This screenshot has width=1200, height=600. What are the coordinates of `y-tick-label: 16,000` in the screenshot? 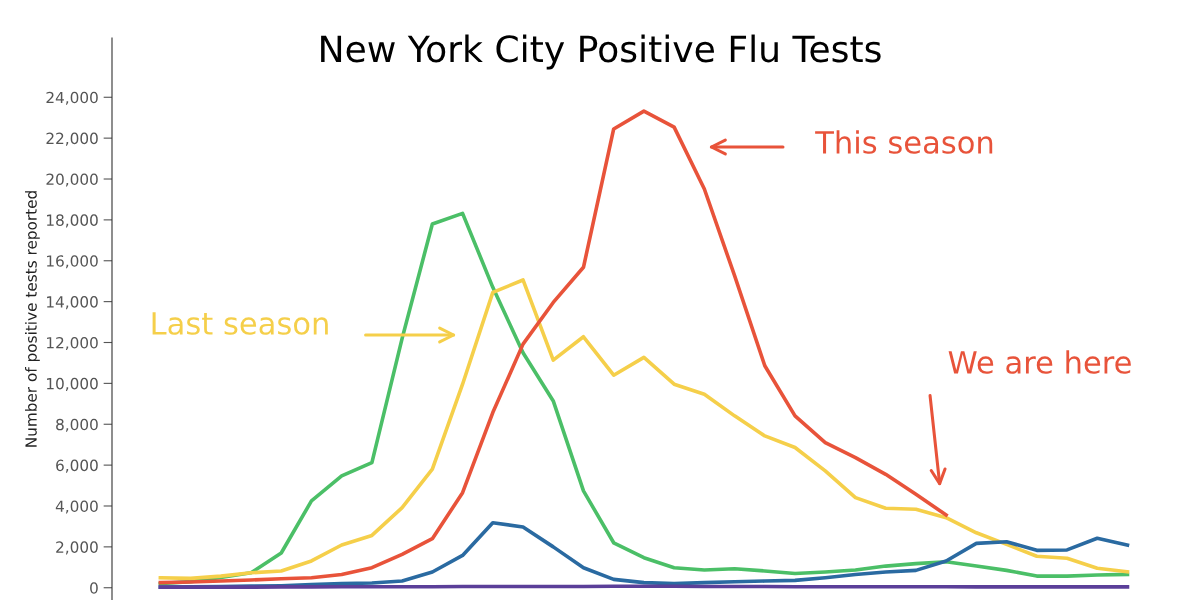 It's located at (72, 262).